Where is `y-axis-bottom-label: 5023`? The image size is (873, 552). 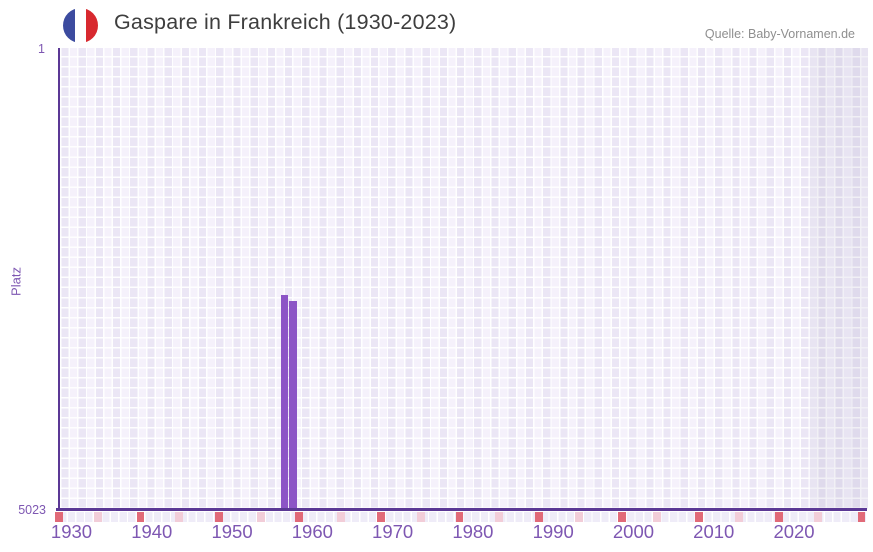
y-axis-bottom-label: 5023 is located at coordinates (32, 510).